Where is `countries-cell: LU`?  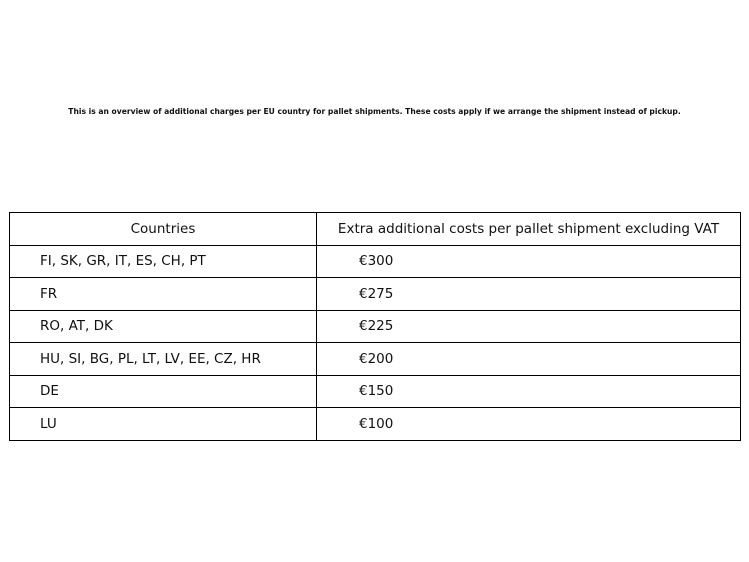 countries-cell: LU is located at coordinates (163, 424).